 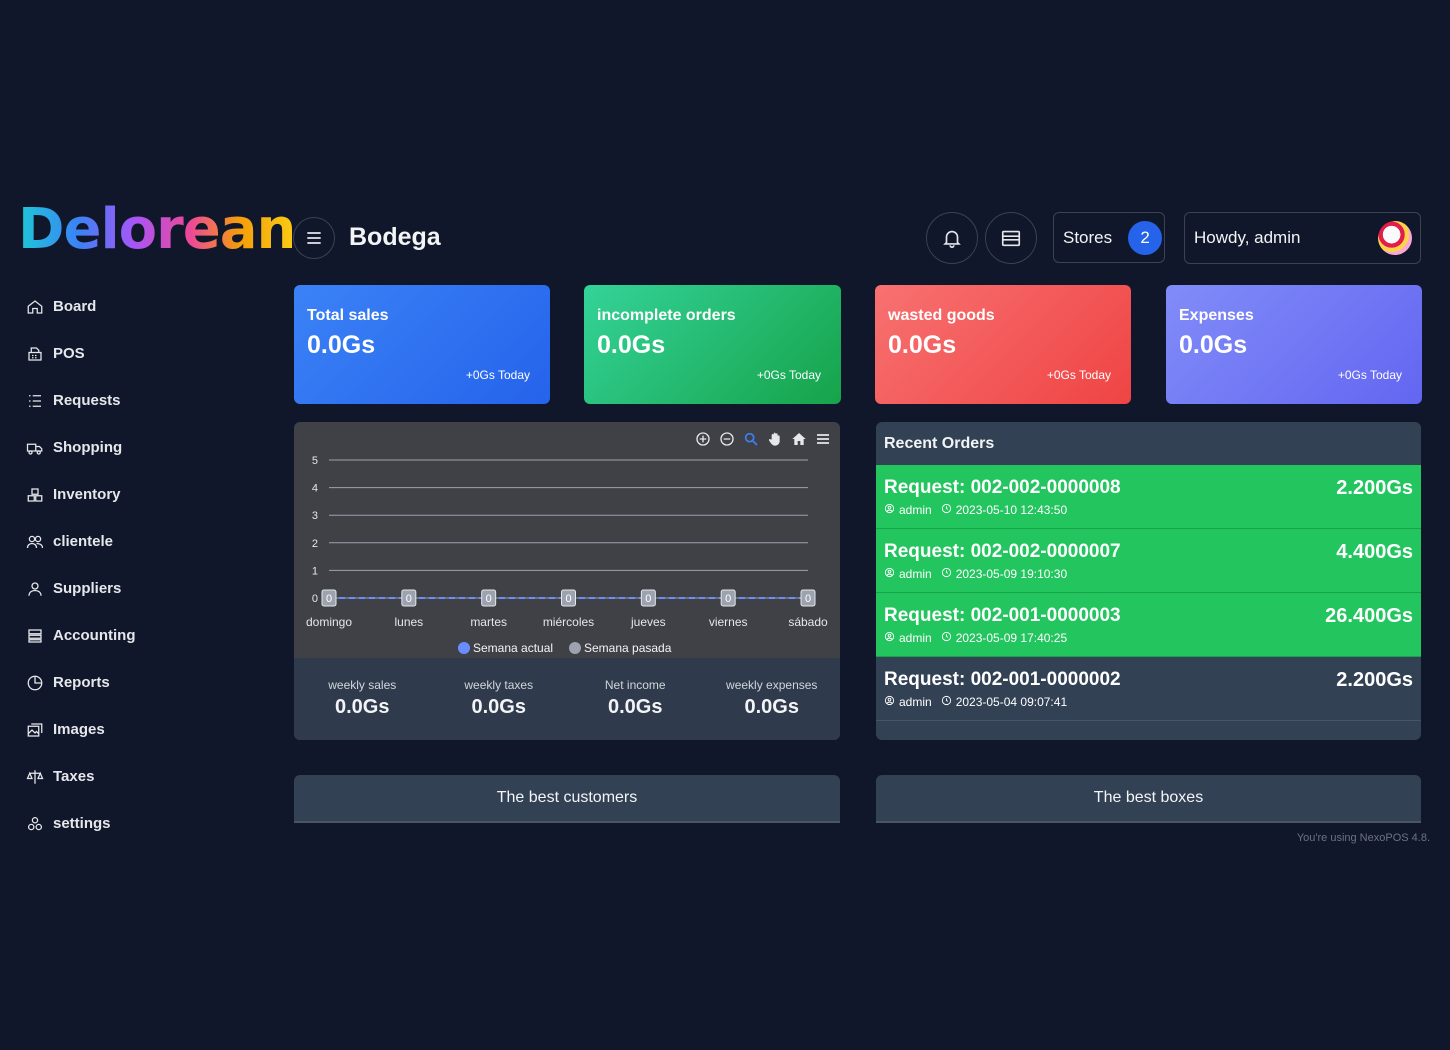 I want to click on sidebar-item-label: Reports, so click(x=81, y=682).